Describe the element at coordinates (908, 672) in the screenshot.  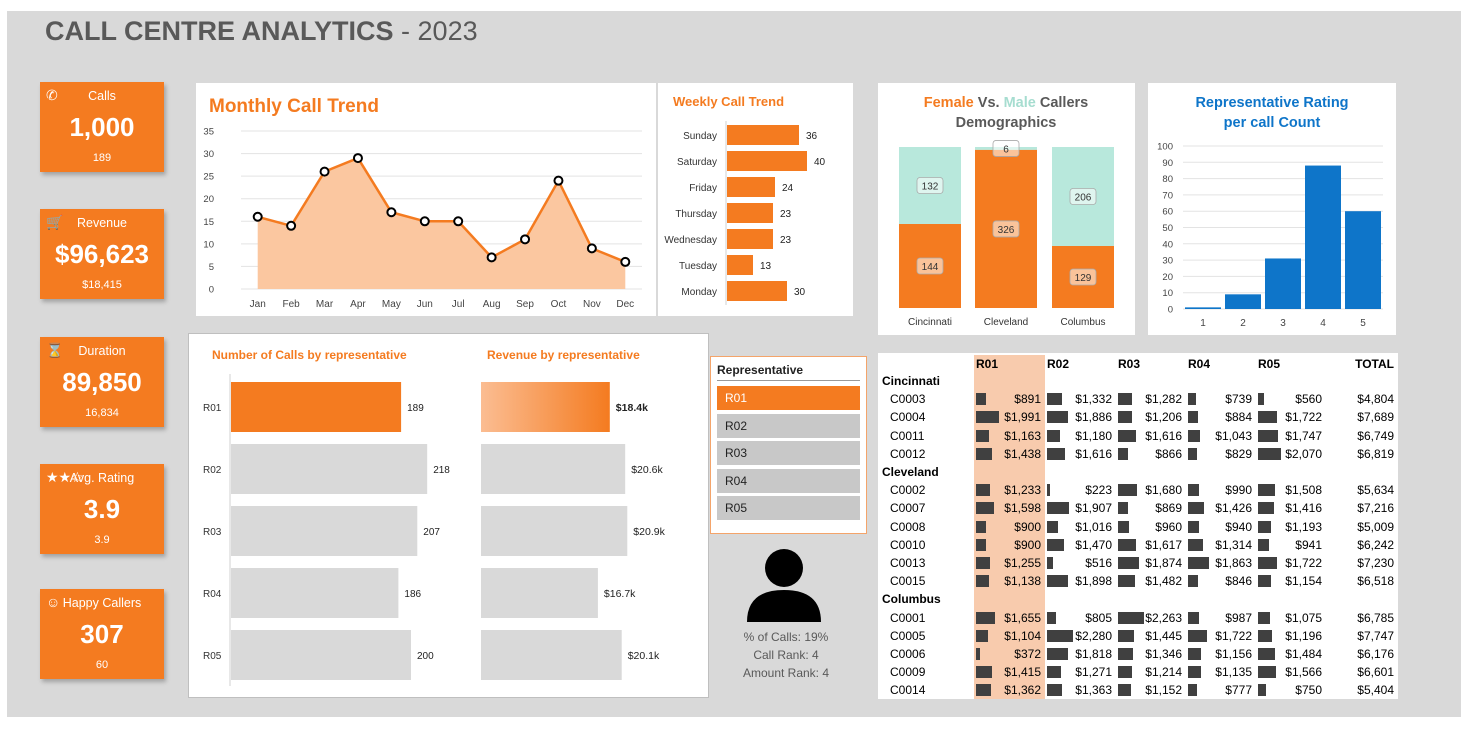
I see `customer-id: C0009` at that location.